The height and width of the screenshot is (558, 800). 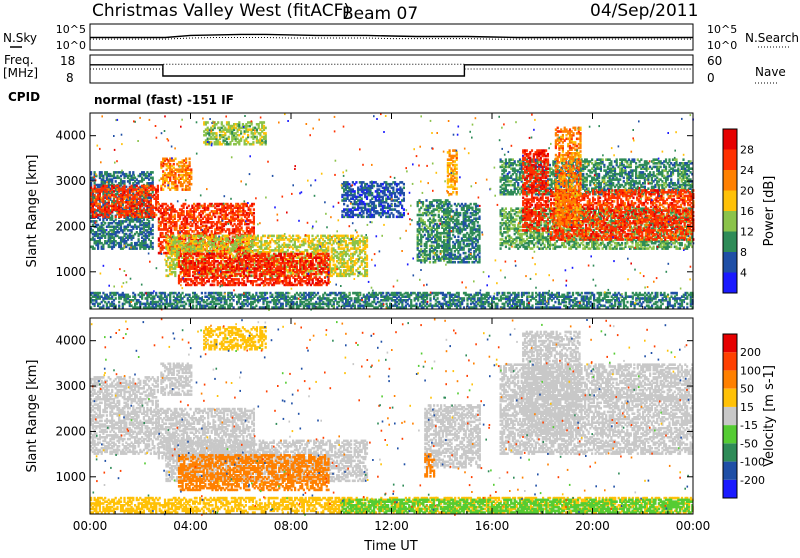 What do you see at coordinates (770, 72) in the screenshot?
I see `nave-label: Nave` at bounding box center [770, 72].